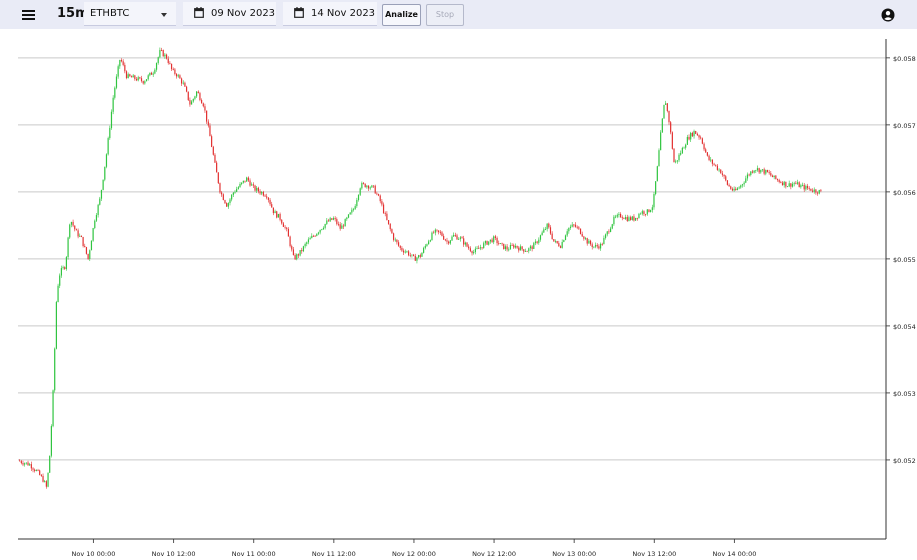 Image resolution: width=917 pixels, height=560 pixels. What do you see at coordinates (888, 15) in the screenshot?
I see `account-circle-icon` at bounding box center [888, 15].